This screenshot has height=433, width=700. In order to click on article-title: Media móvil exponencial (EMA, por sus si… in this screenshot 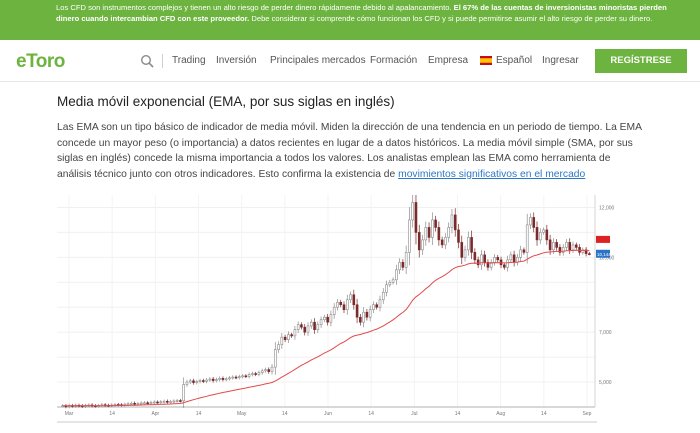, I will do `click(226, 101)`.